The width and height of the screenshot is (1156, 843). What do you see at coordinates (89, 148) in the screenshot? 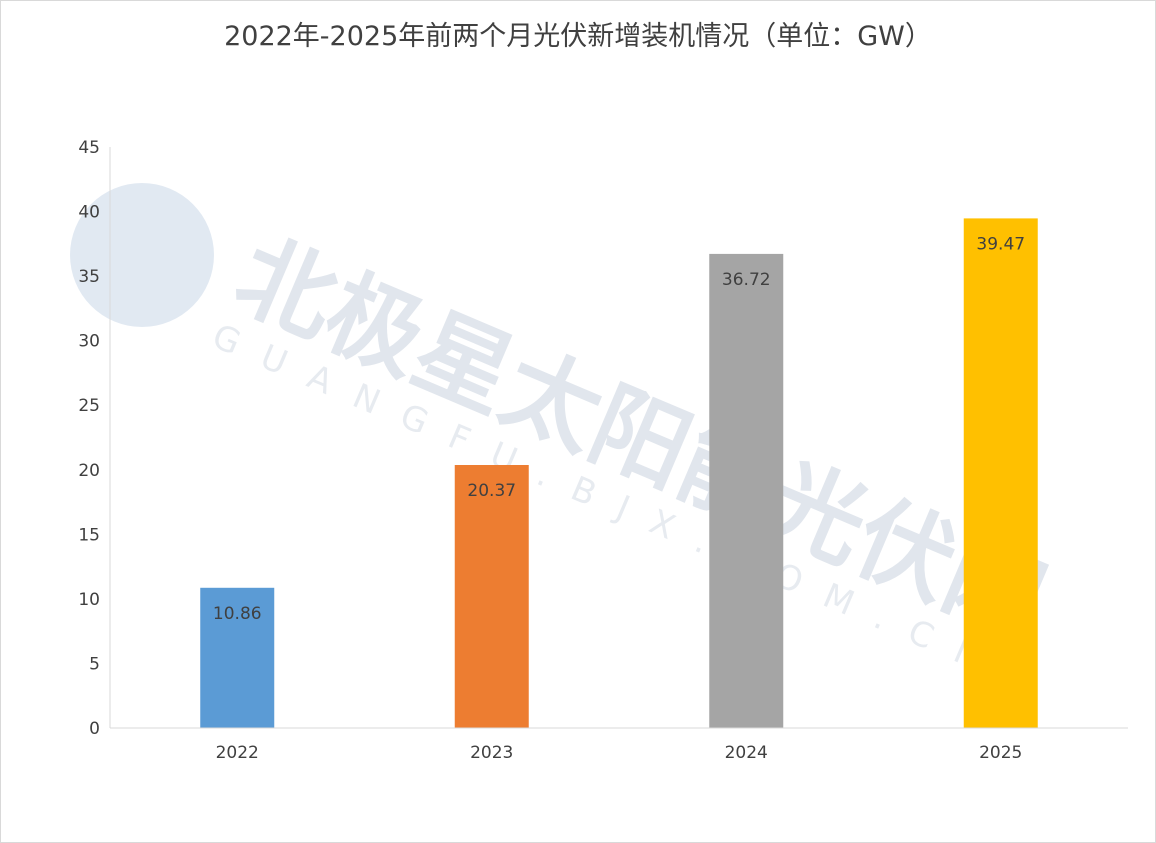
I see `y-tick-label: 45` at bounding box center [89, 148].